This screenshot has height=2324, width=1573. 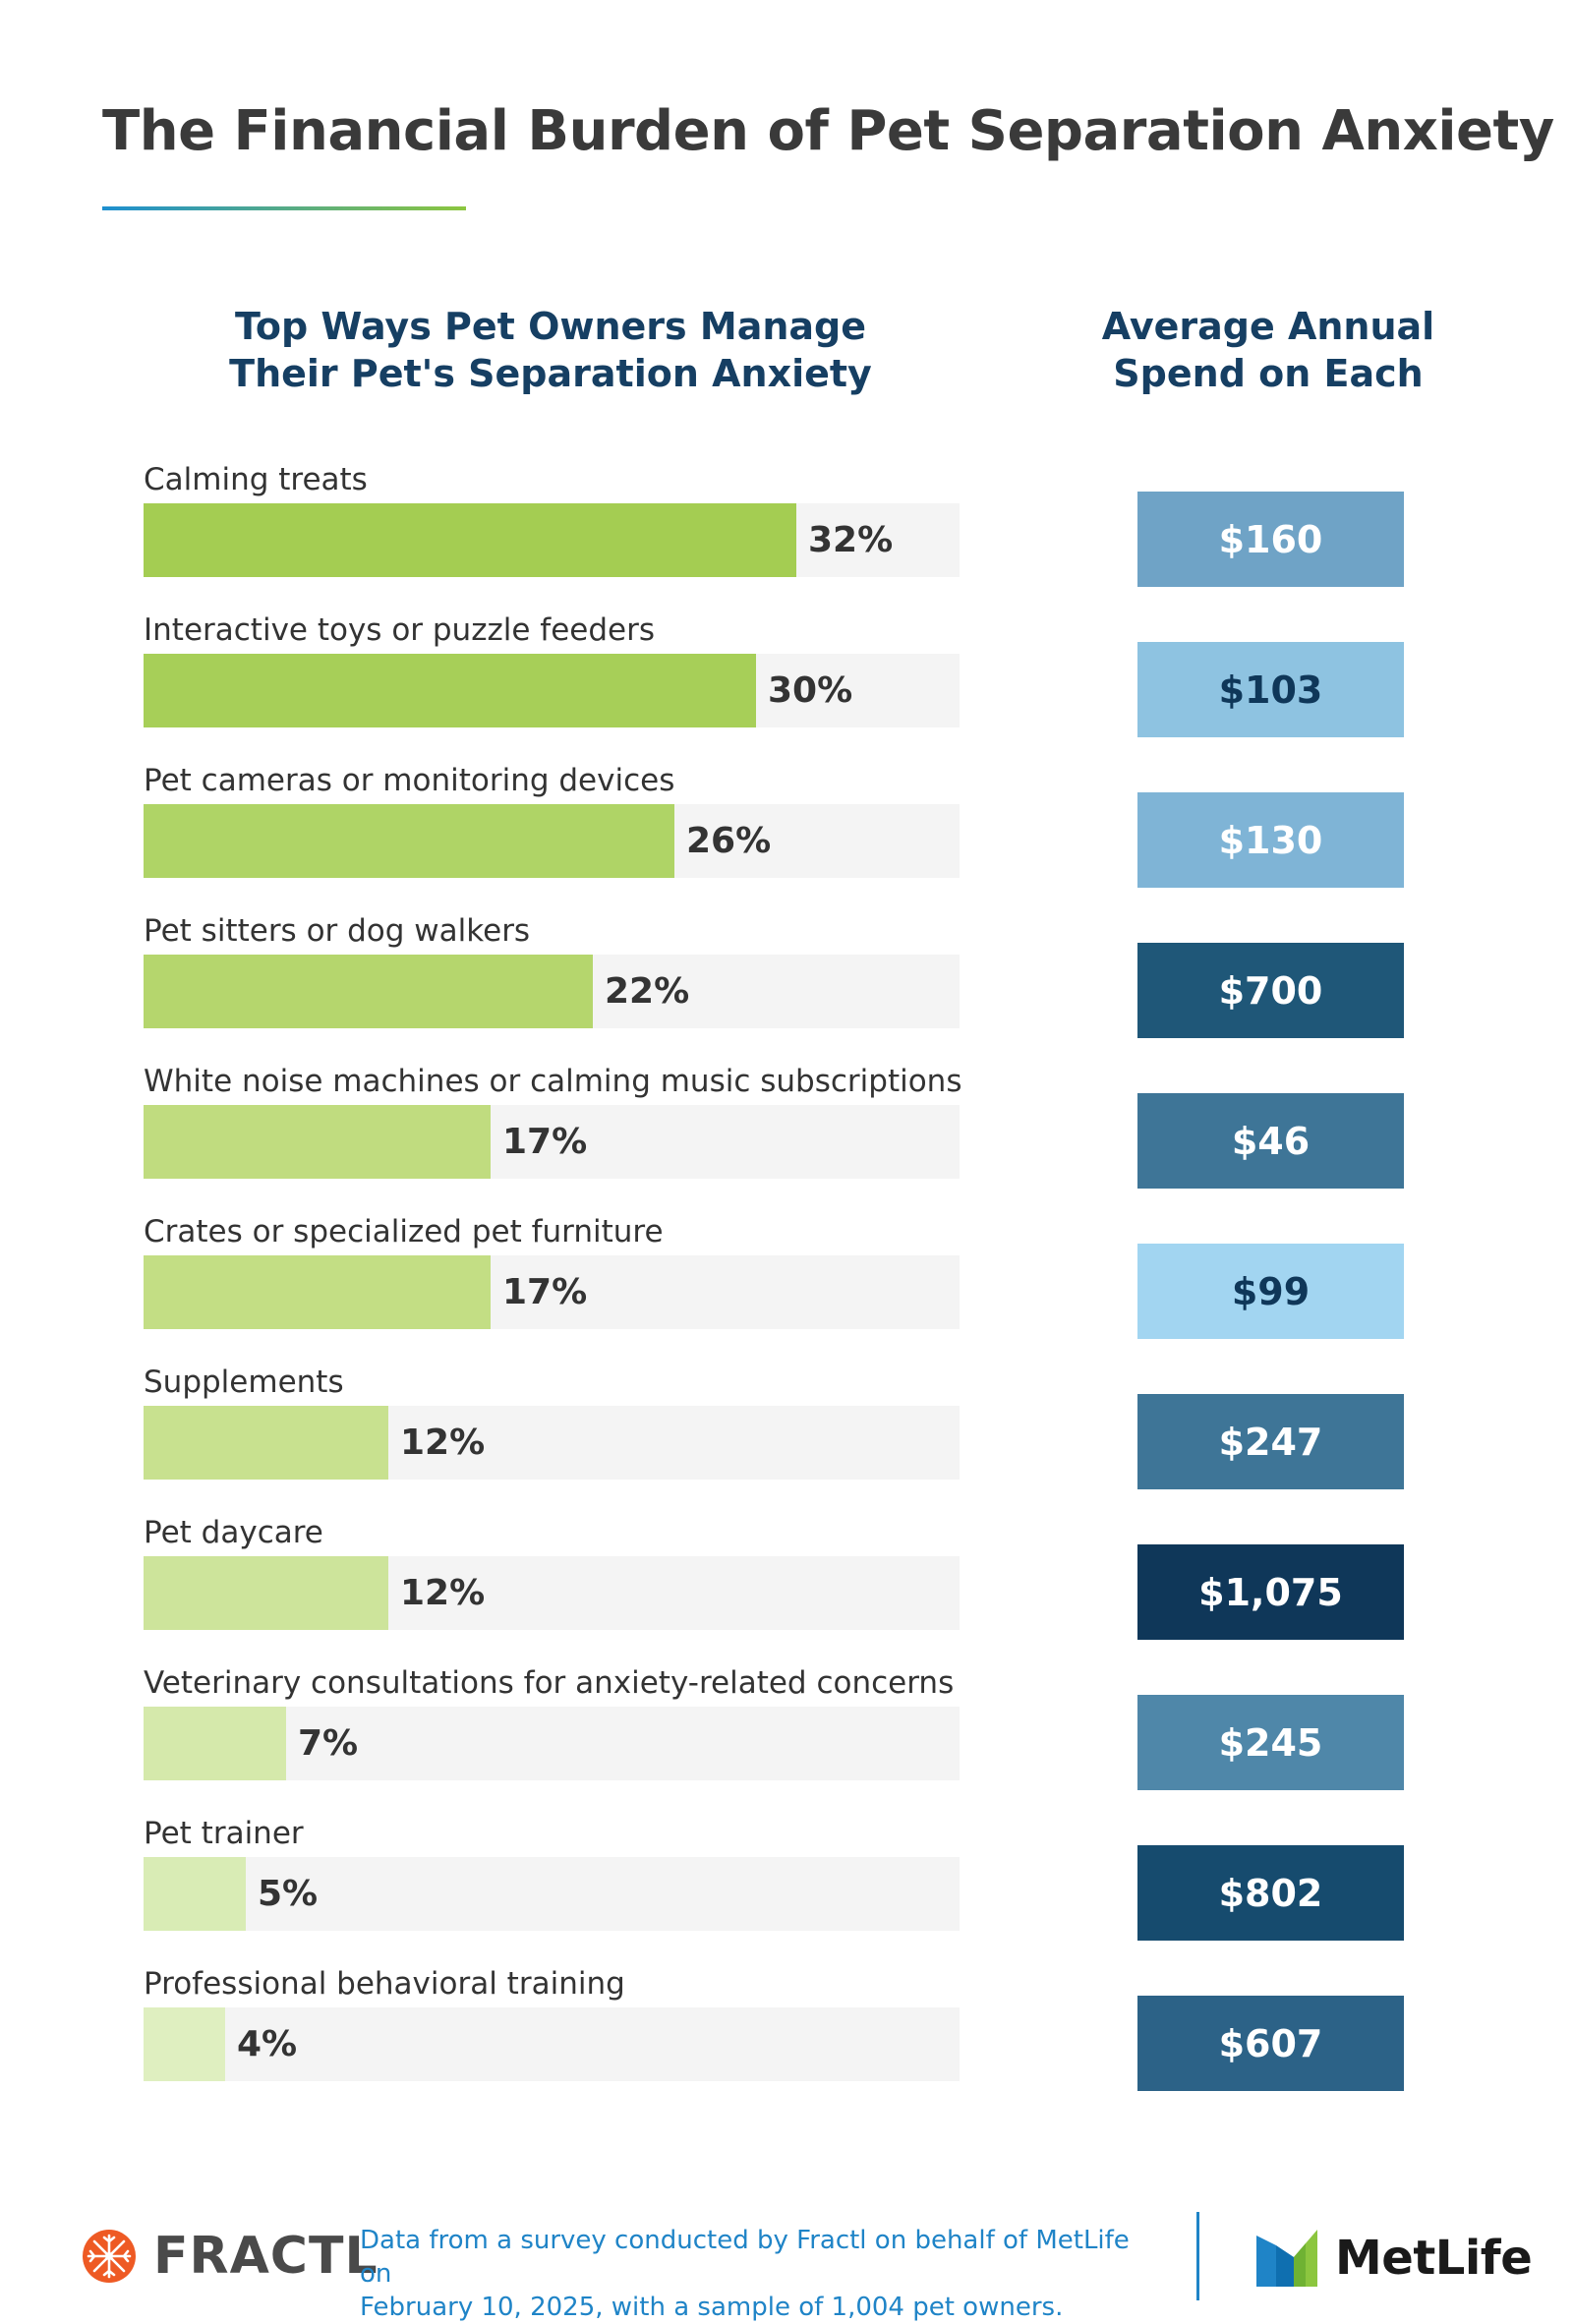 What do you see at coordinates (244, 1382) in the screenshot?
I see `category-label: Supplements` at bounding box center [244, 1382].